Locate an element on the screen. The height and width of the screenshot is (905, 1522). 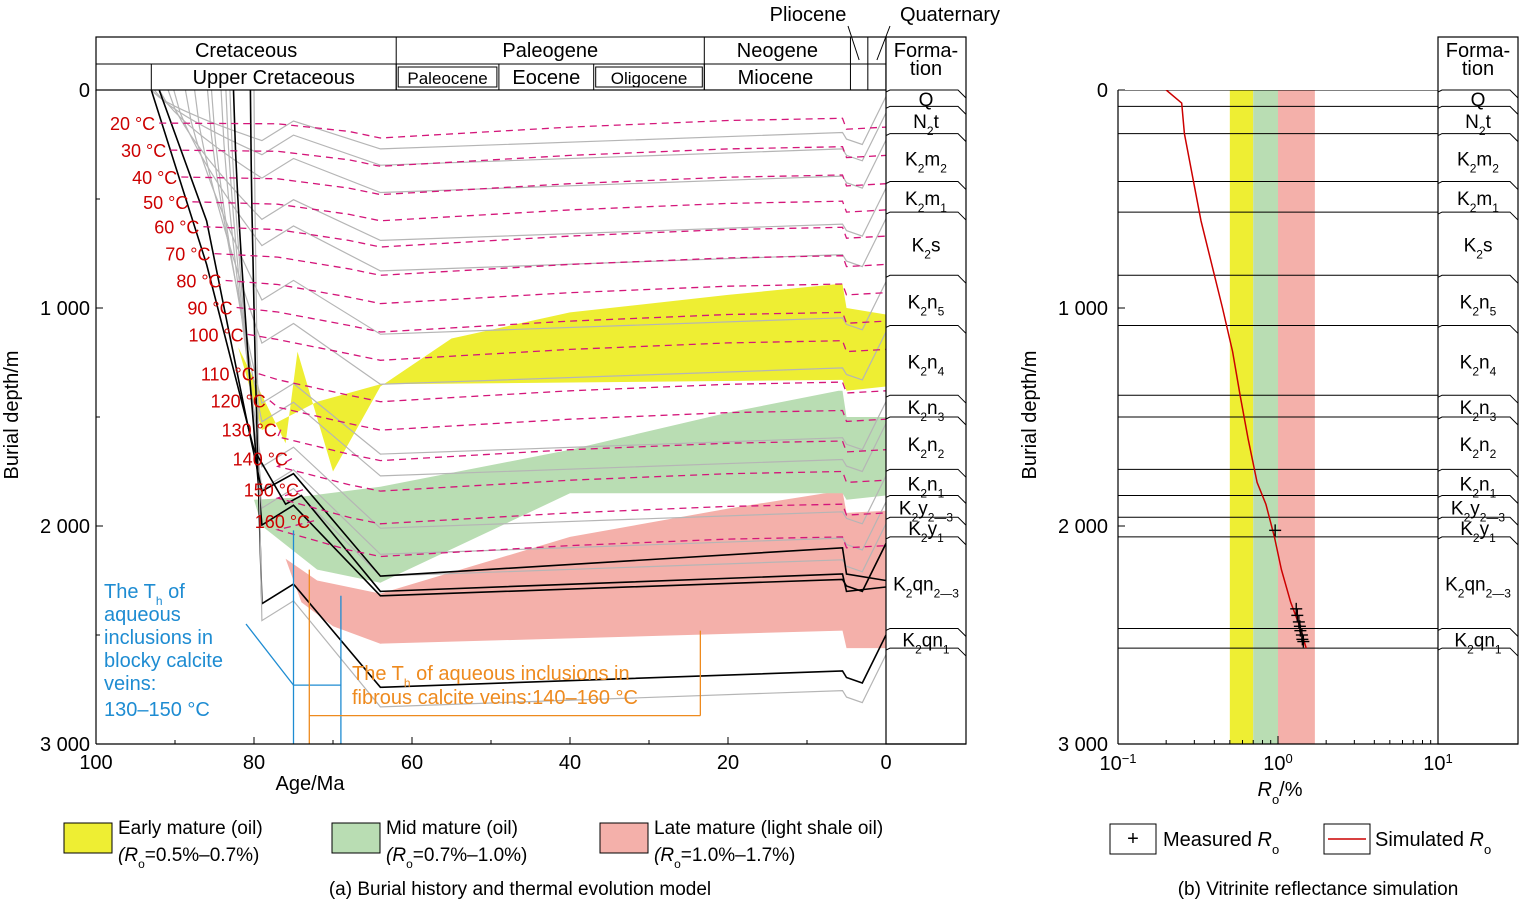
y-tick-label: 3 000 is located at coordinates (65, 745).